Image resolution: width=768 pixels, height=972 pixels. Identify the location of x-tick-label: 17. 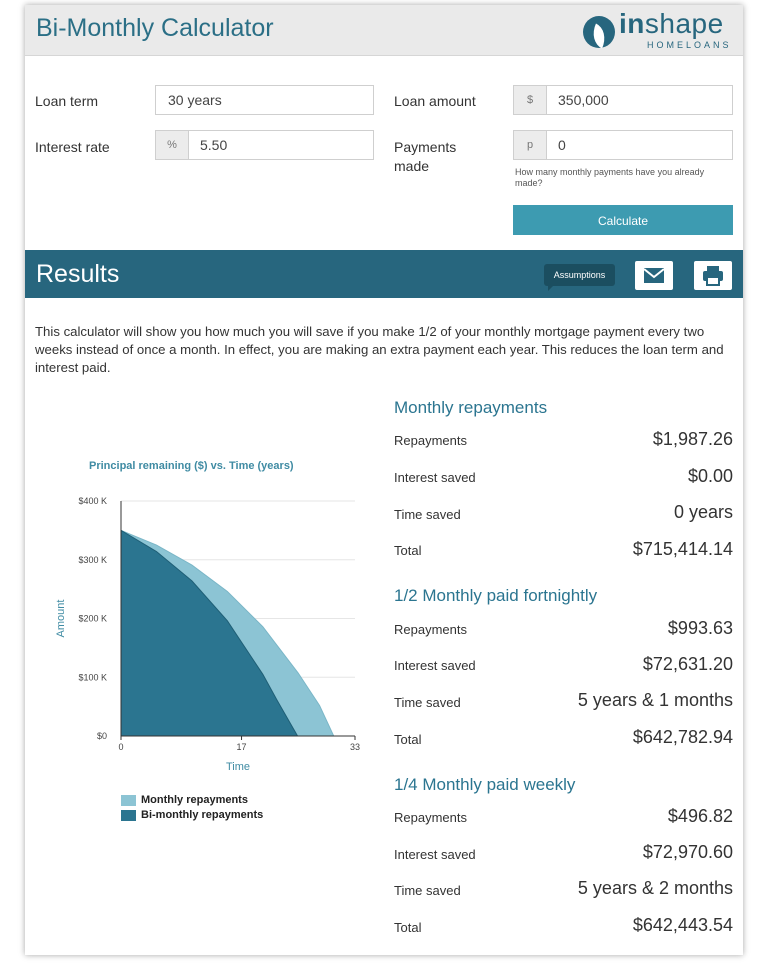
(242, 747).